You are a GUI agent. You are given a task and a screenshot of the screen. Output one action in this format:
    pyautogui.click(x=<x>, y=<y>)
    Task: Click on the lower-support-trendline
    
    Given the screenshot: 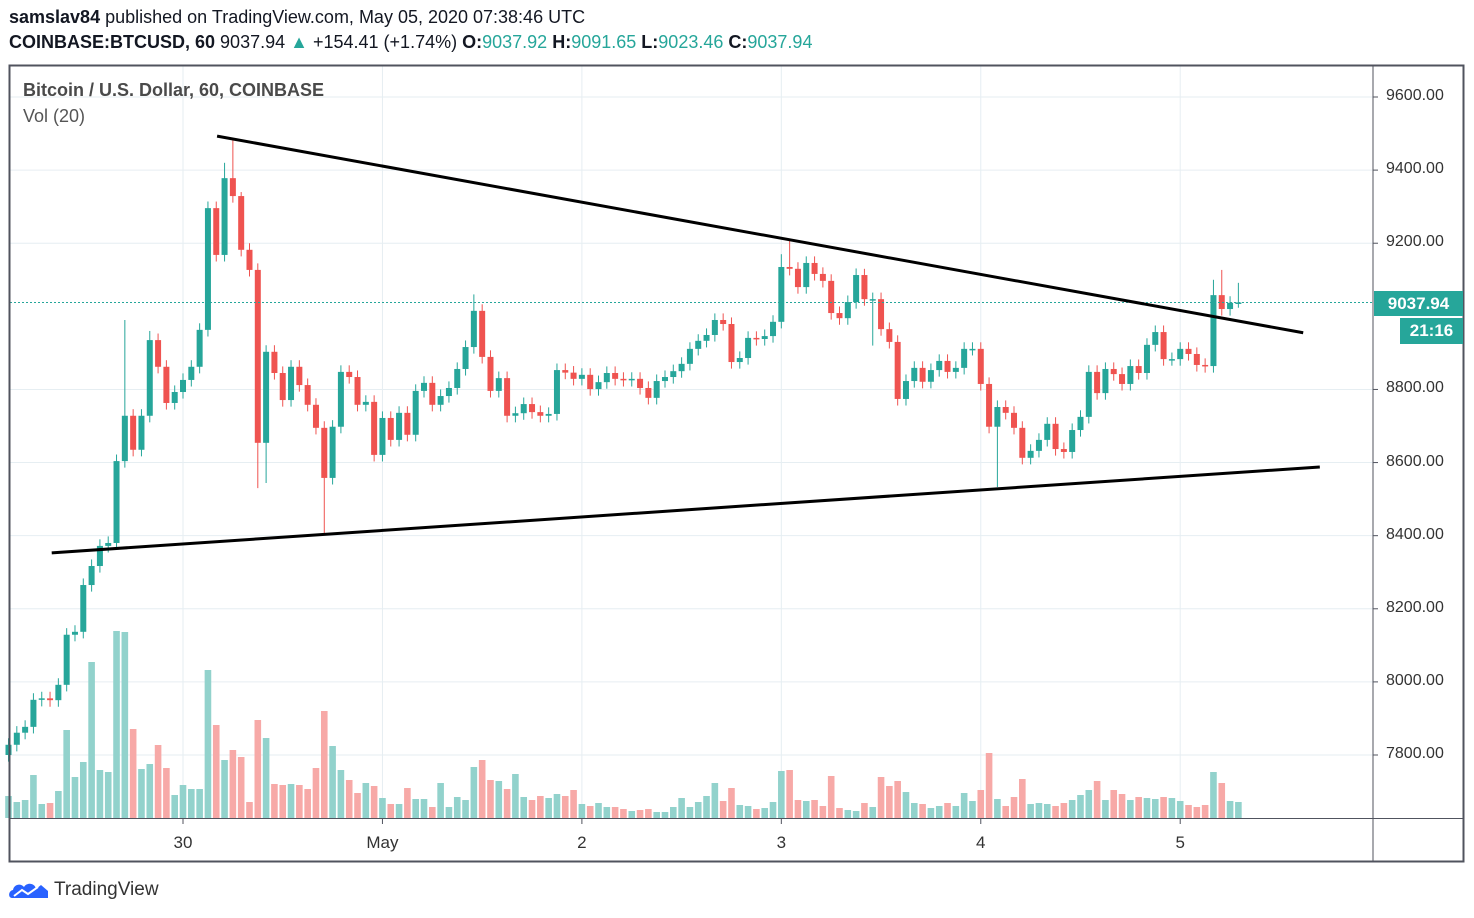 What is the action you would take?
    pyautogui.click(x=685, y=510)
    